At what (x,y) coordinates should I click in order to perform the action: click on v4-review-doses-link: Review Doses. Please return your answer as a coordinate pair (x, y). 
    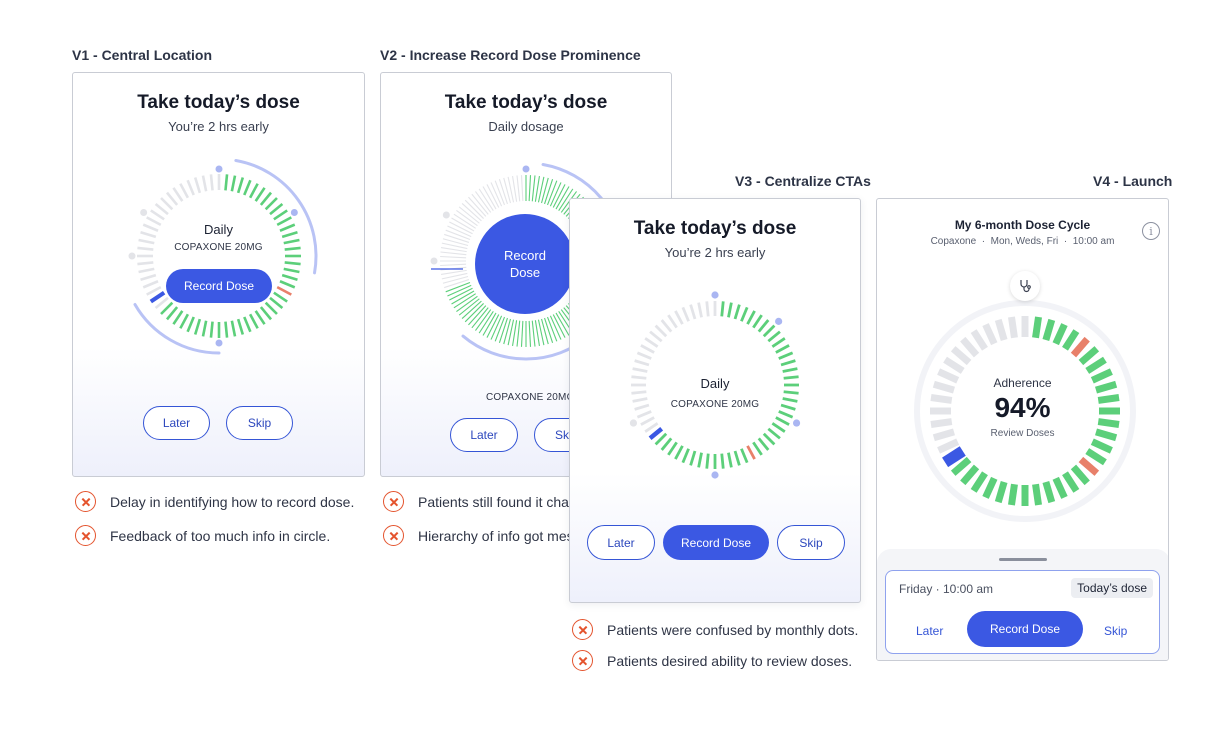
    Looking at the image, I should click on (1022, 433).